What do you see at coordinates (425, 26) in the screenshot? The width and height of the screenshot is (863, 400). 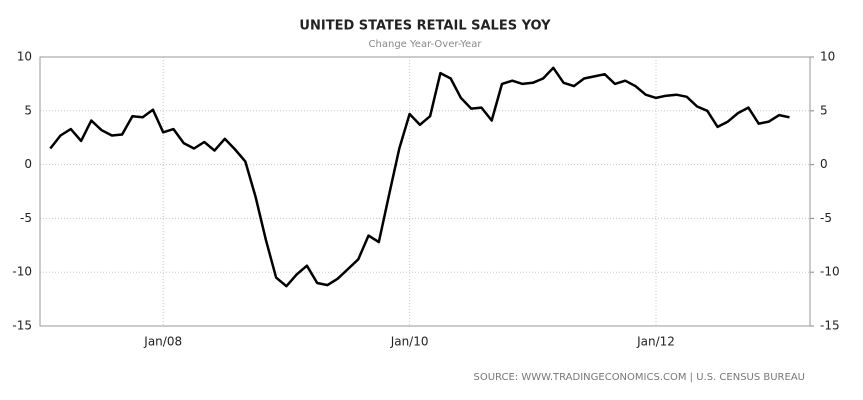 I see `chart-title: UNITED STATES RETAIL SALES YOY` at bounding box center [425, 26].